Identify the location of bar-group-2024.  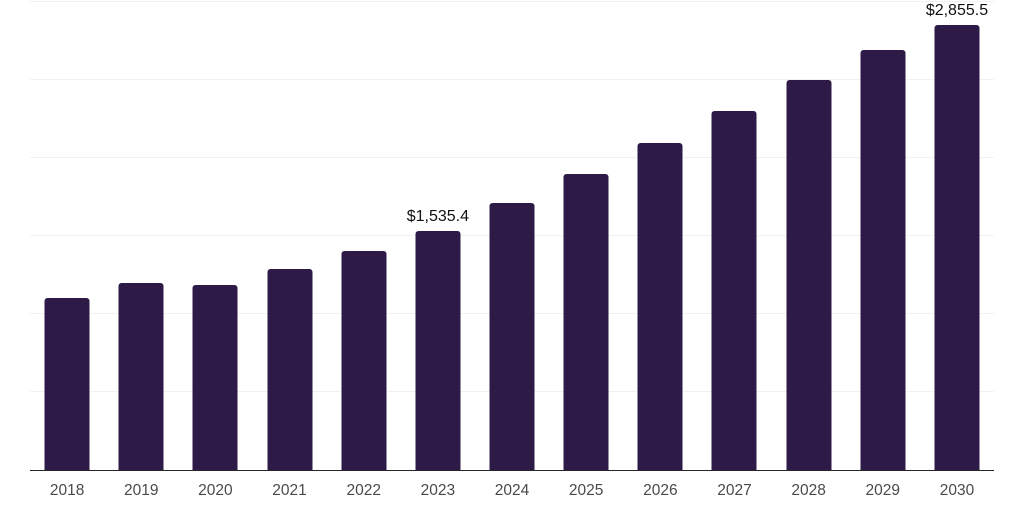
(512, 236).